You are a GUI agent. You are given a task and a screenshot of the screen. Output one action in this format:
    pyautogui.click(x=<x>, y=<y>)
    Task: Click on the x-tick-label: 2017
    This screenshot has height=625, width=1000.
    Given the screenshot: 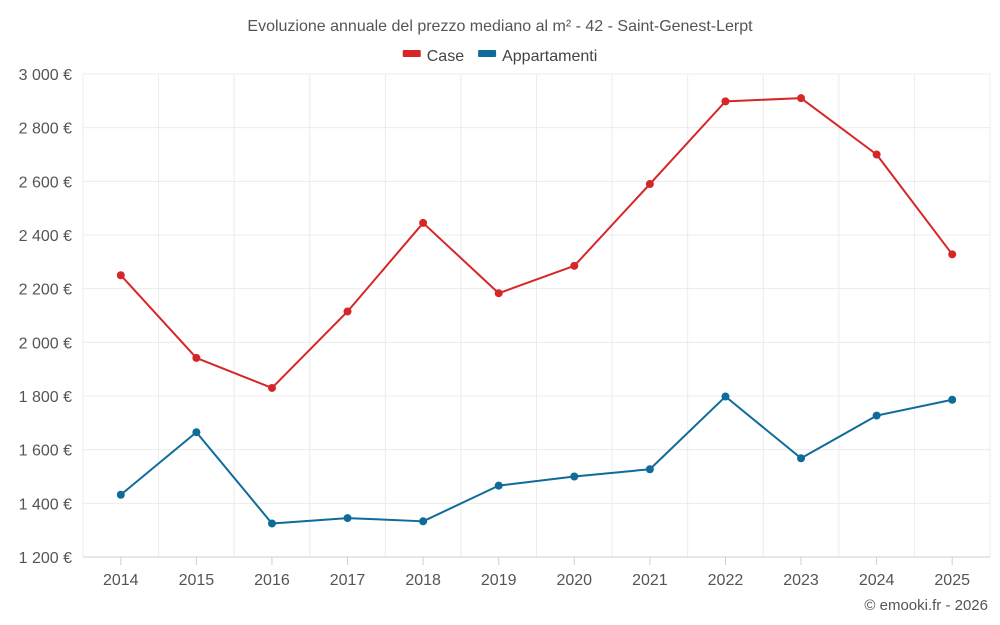 What is the action you would take?
    pyautogui.click(x=348, y=580)
    